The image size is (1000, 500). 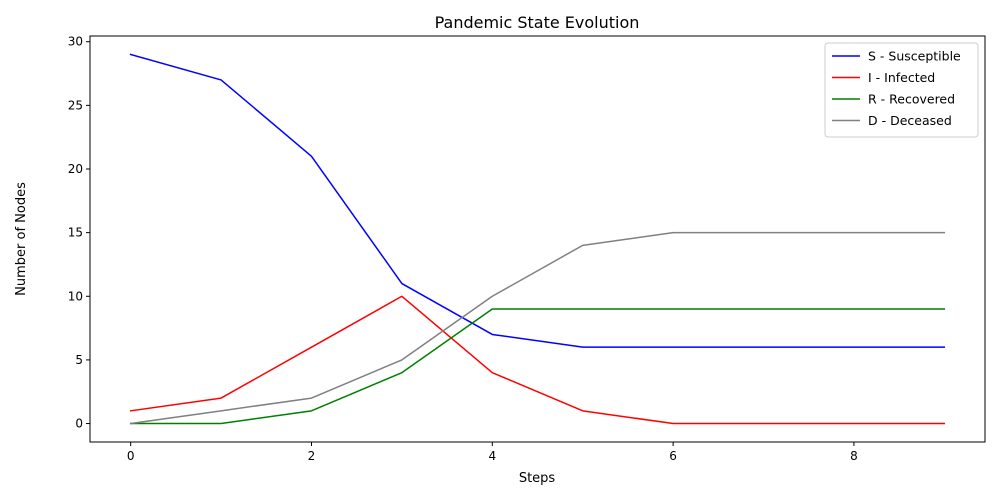 What do you see at coordinates (75, 296) in the screenshot?
I see `y-tick-label: 10` at bounding box center [75, 296].